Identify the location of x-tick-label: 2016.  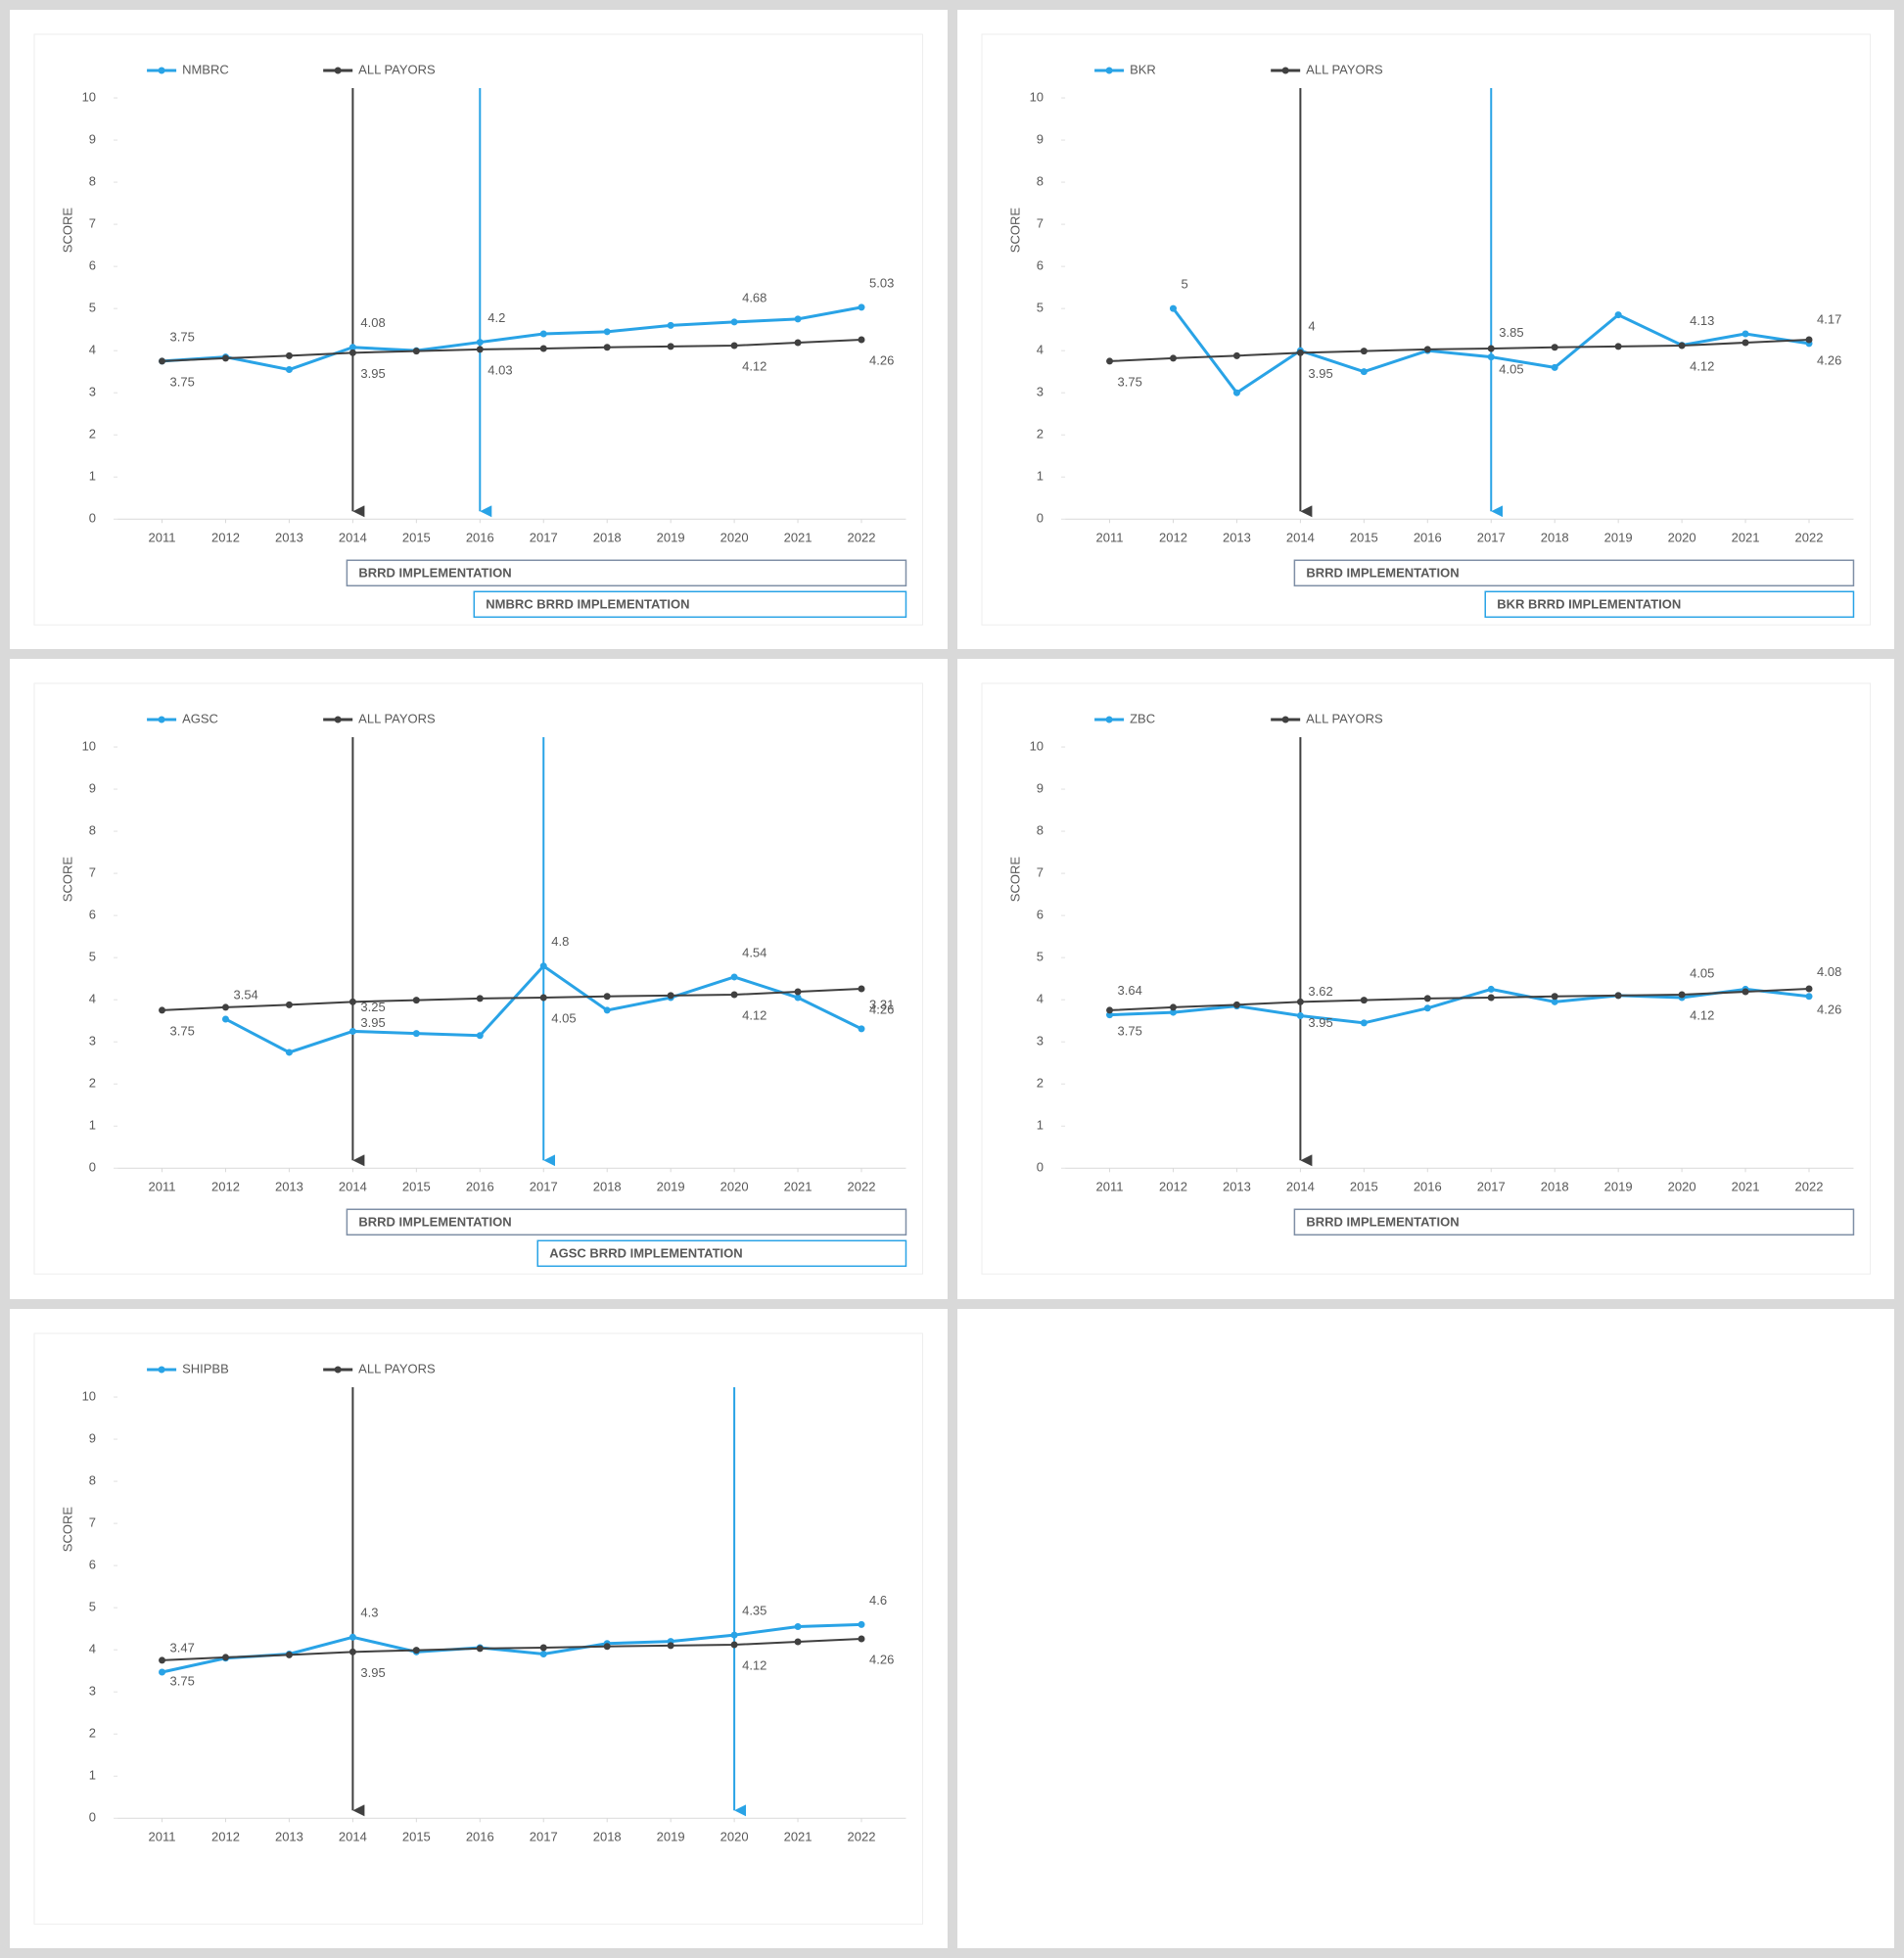
(480, 538).